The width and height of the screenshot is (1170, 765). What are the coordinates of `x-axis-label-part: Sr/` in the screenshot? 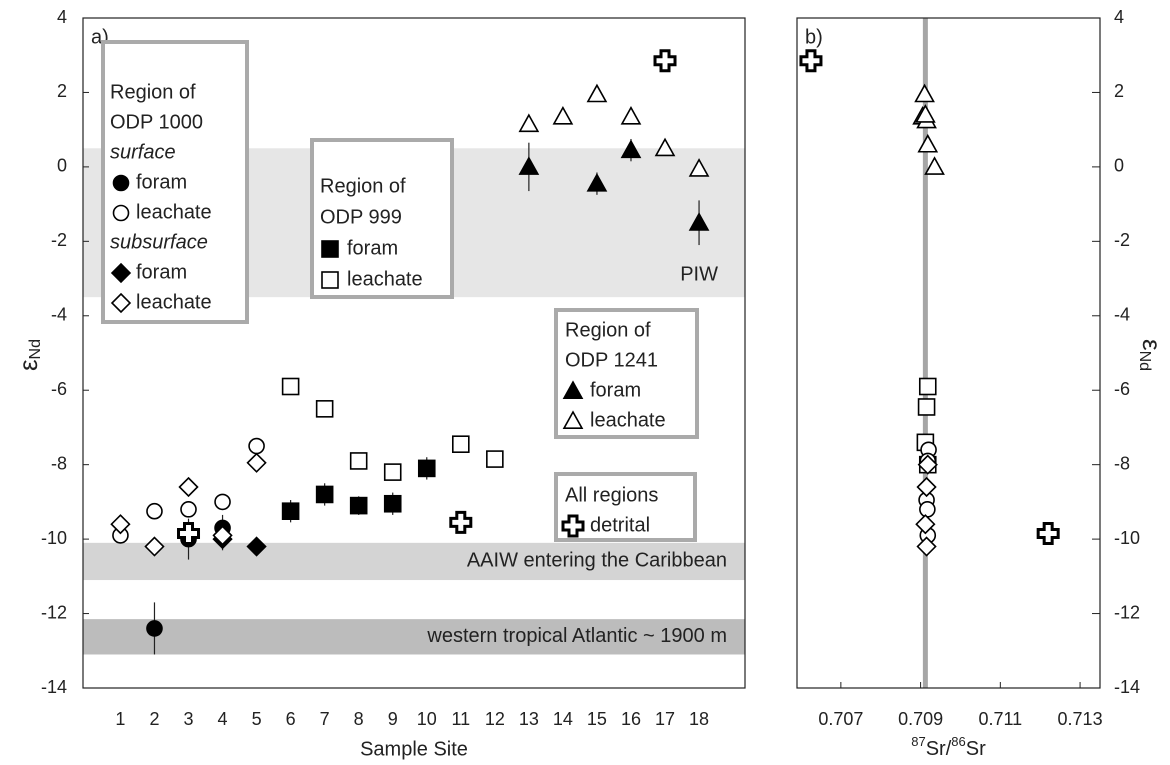 It's located at (939, 749).